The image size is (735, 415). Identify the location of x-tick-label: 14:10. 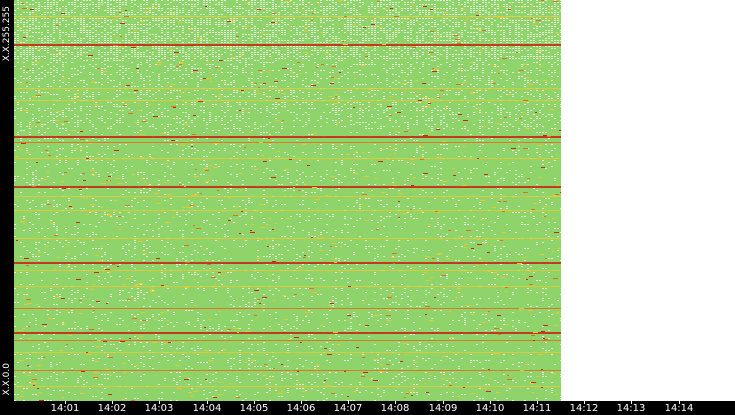
(490, 408).